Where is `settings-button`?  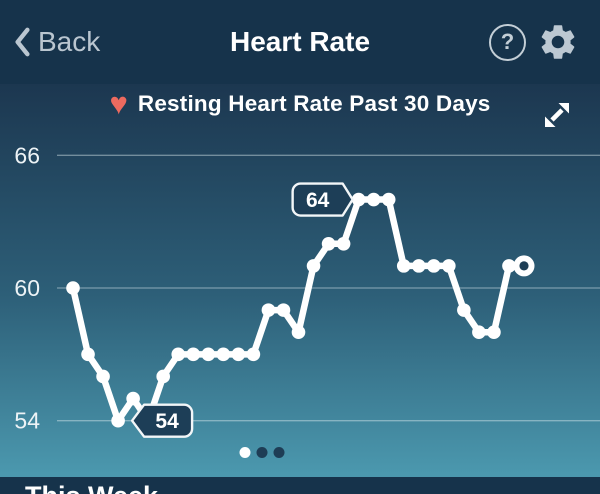
settings-button is located at coordinates (558, 42).